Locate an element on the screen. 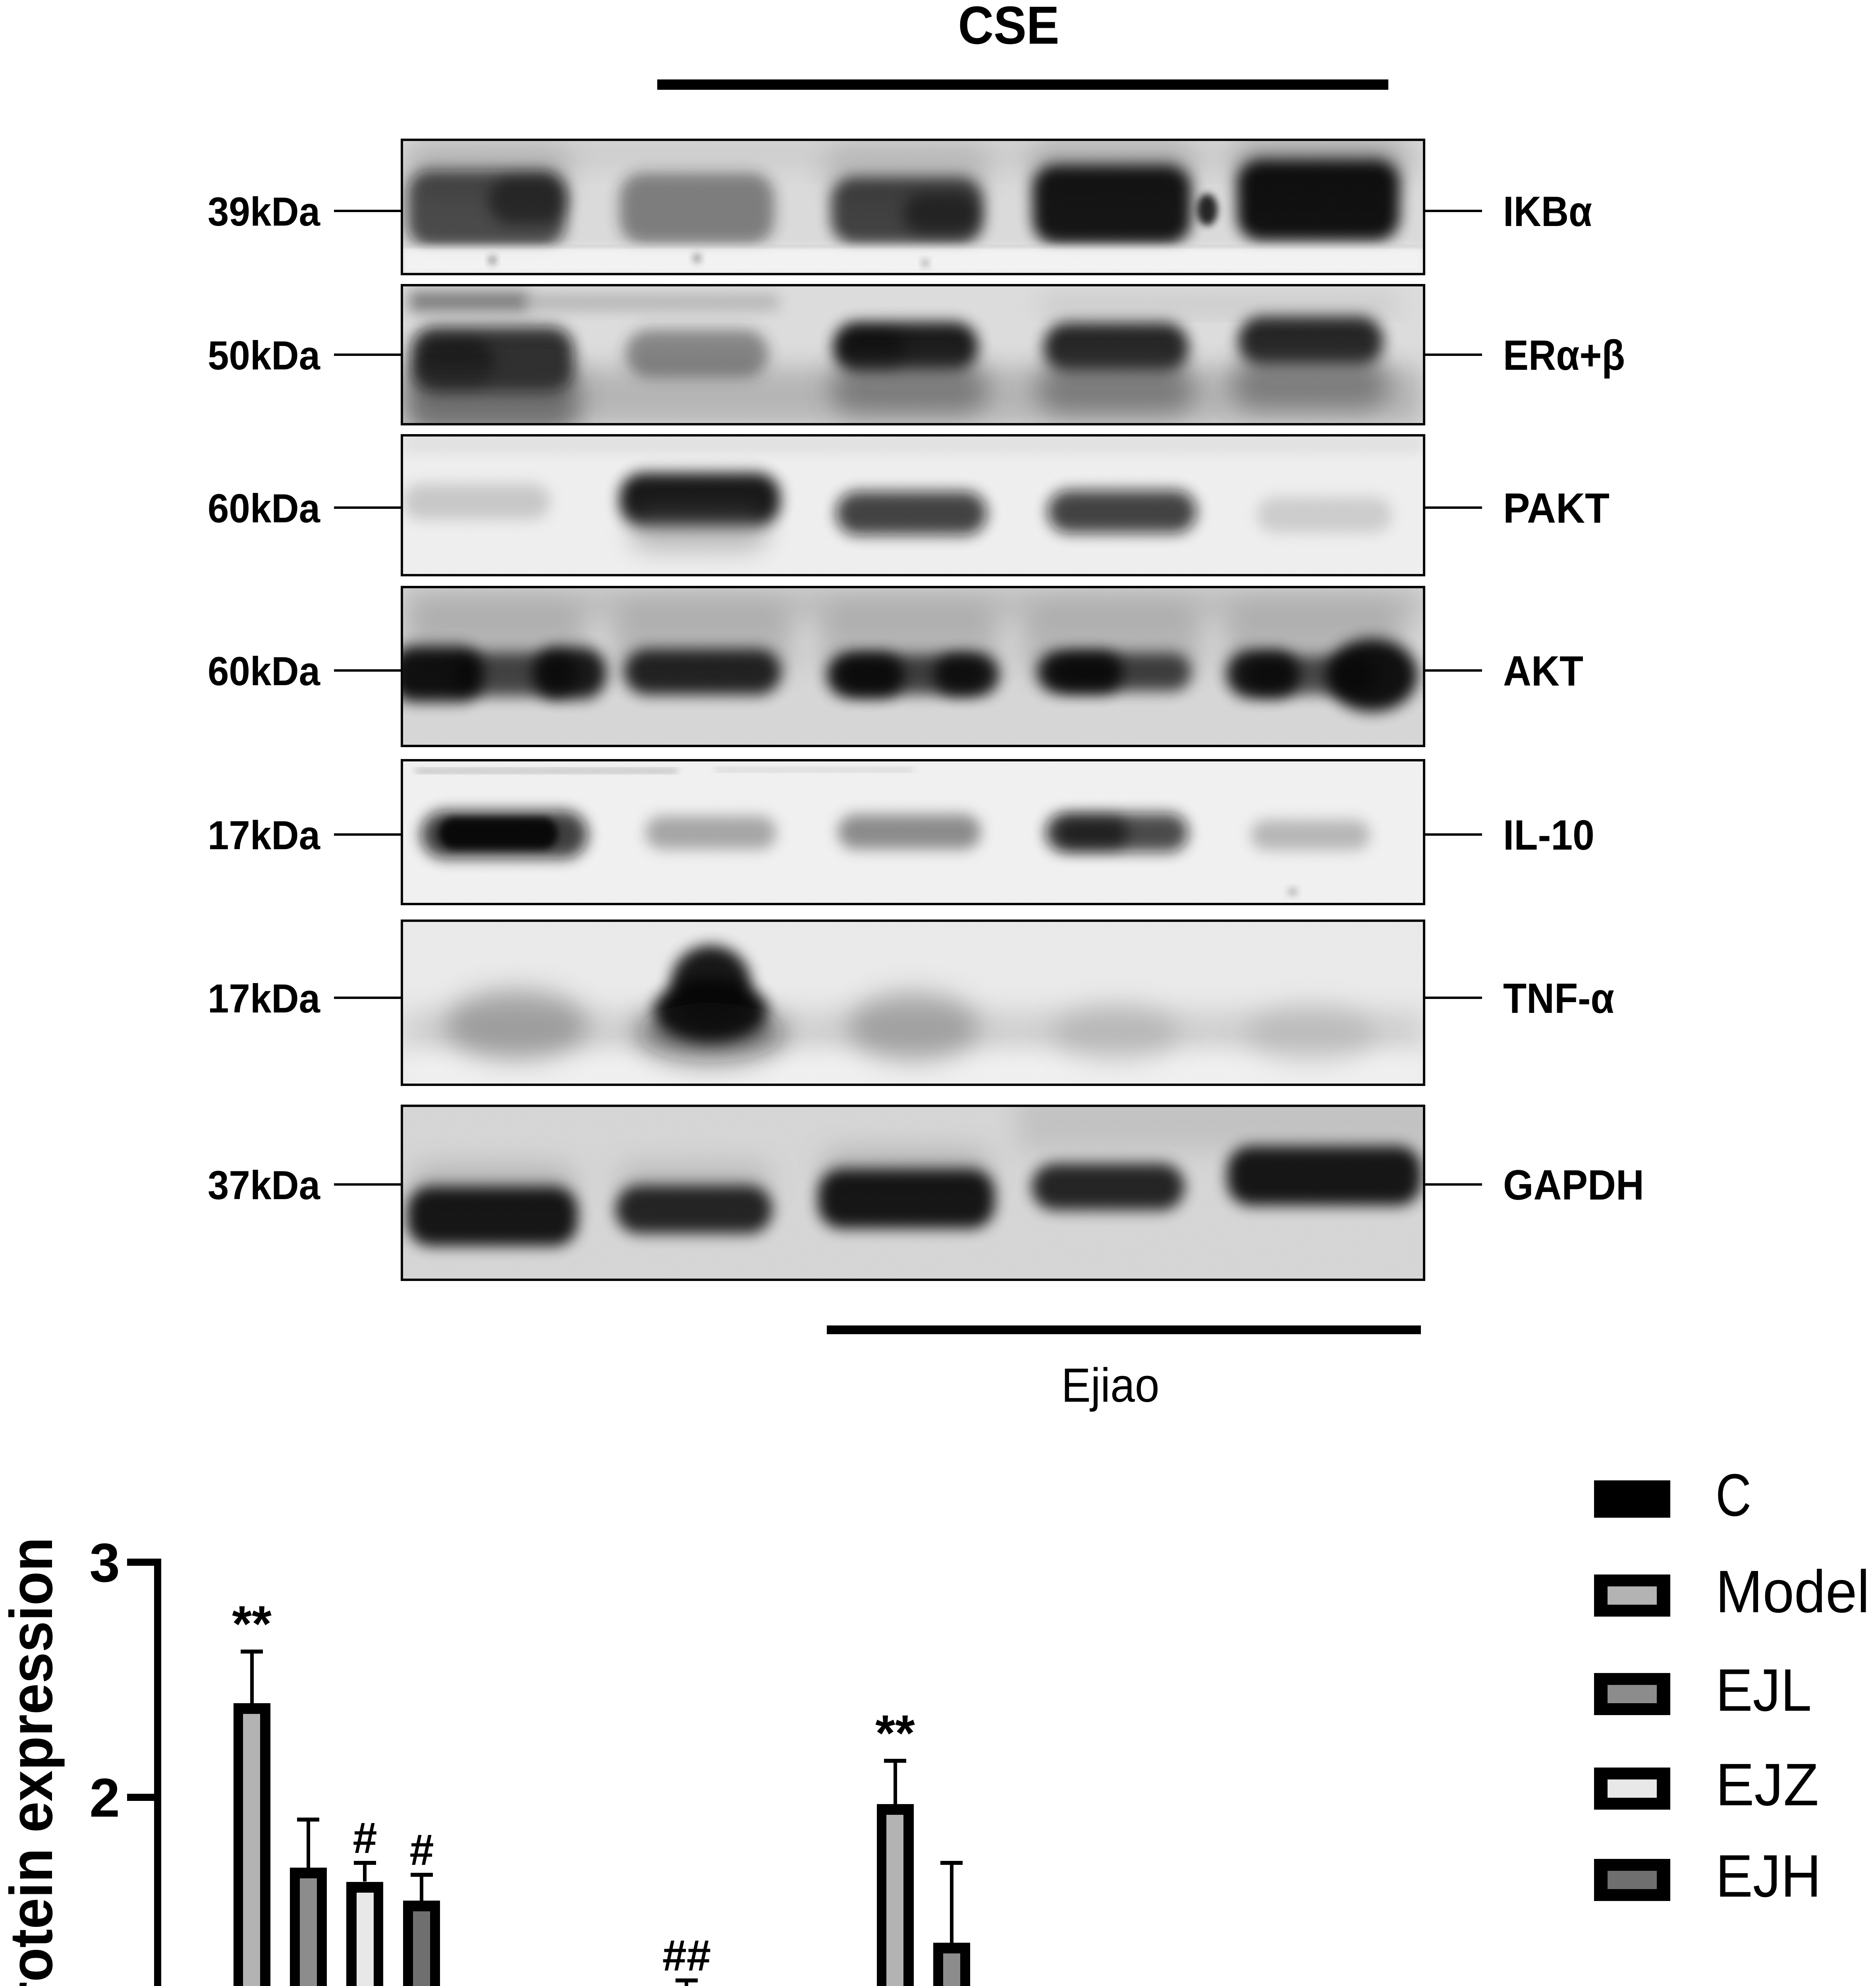 Image resolution: width=1876 pixels, height=1986 pixels. svg-text: EJL is located at coordinates (1764, 1689).